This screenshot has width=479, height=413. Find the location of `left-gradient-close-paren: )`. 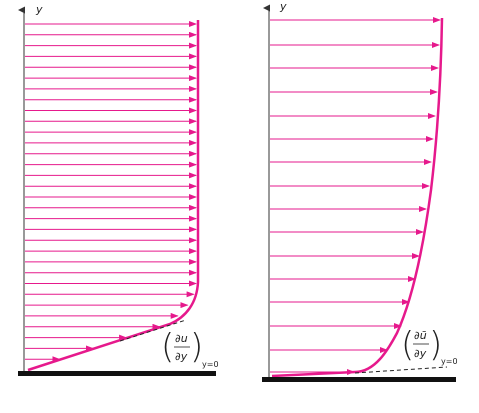

left-gradient-close-paren: ) is located at coordinates (196, 347).